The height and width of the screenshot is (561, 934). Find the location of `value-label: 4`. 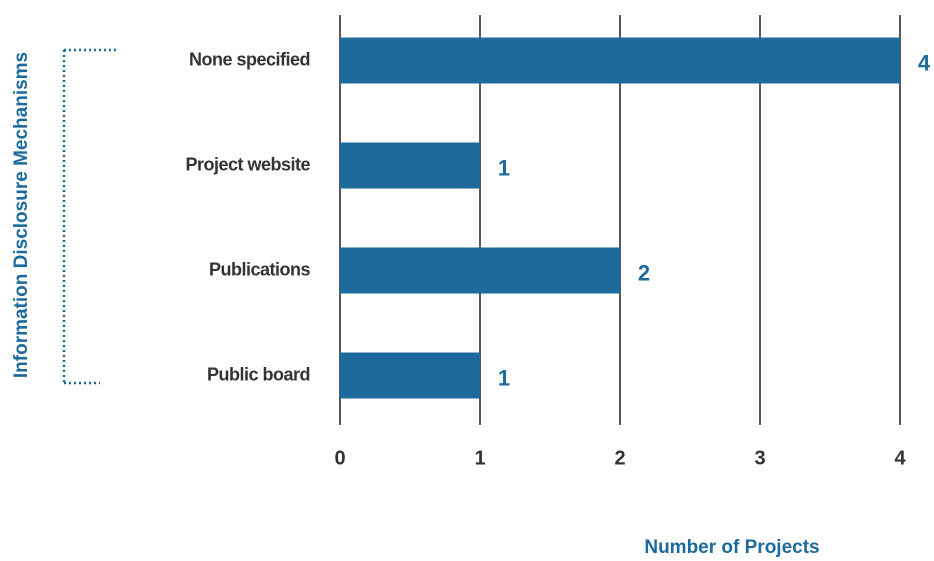

value-label: 4 is located at coordinates (924, 62).